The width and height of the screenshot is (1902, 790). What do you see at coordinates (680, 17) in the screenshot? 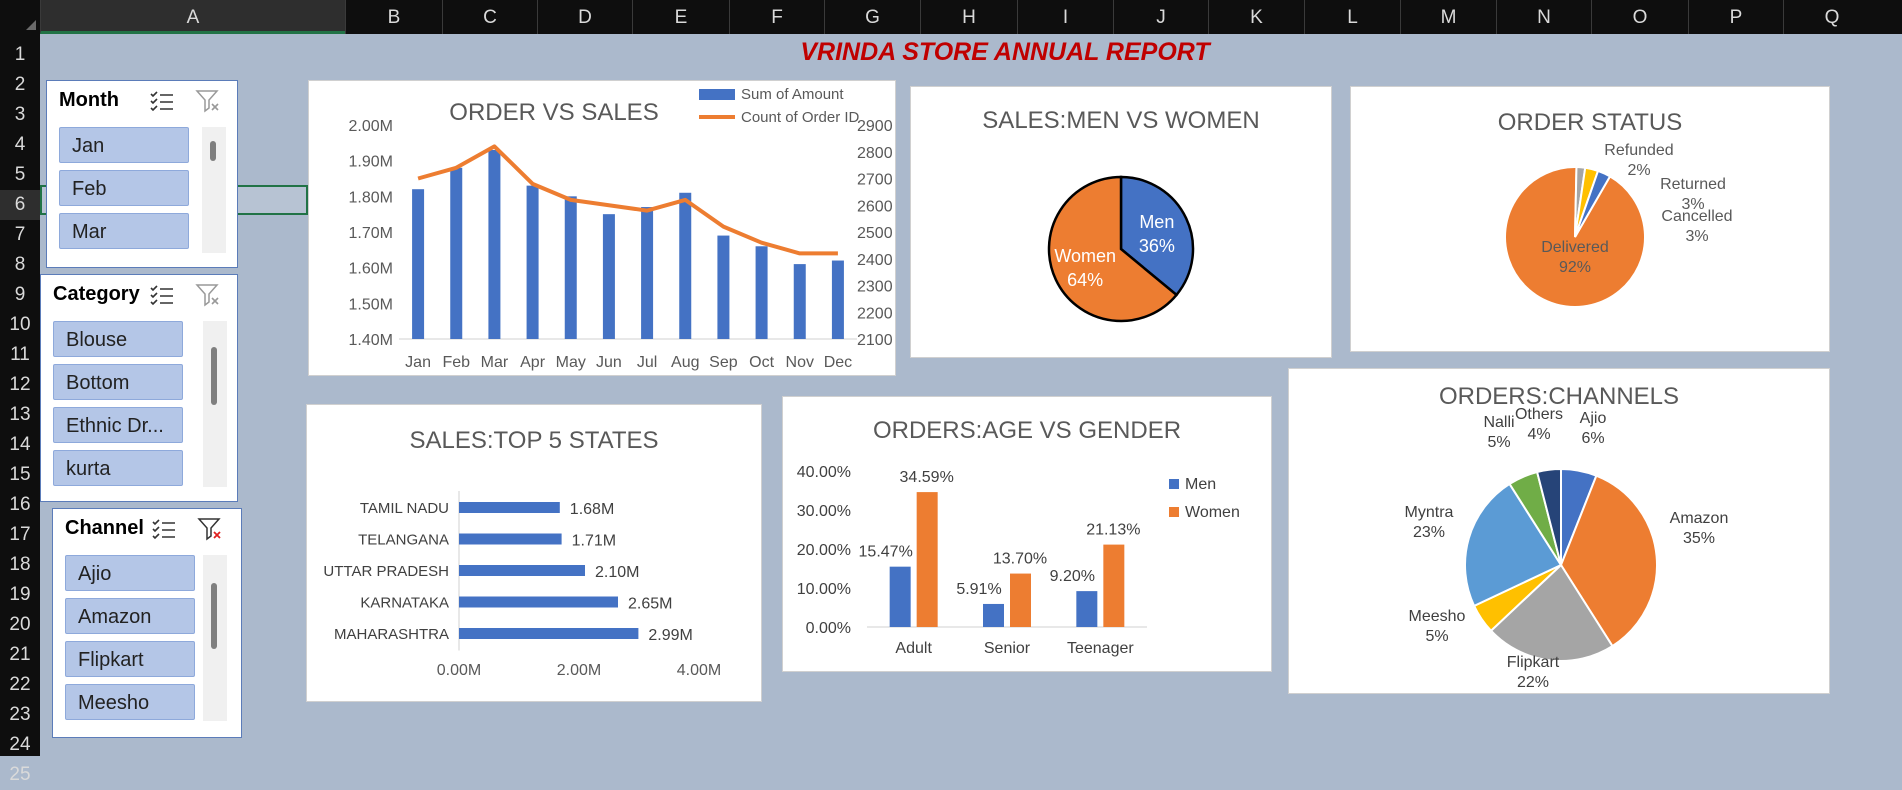
I see `column-header-e: E` at bounding box center [680, 17].